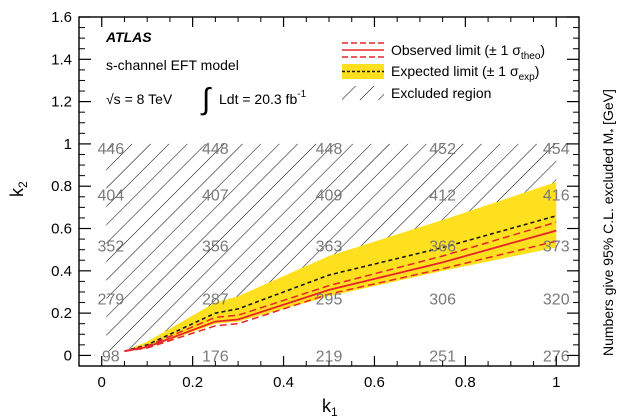  Describe the element at coordinates (61, 271) in the screenshot. I see `y-tick-label: 0.4` at that location.